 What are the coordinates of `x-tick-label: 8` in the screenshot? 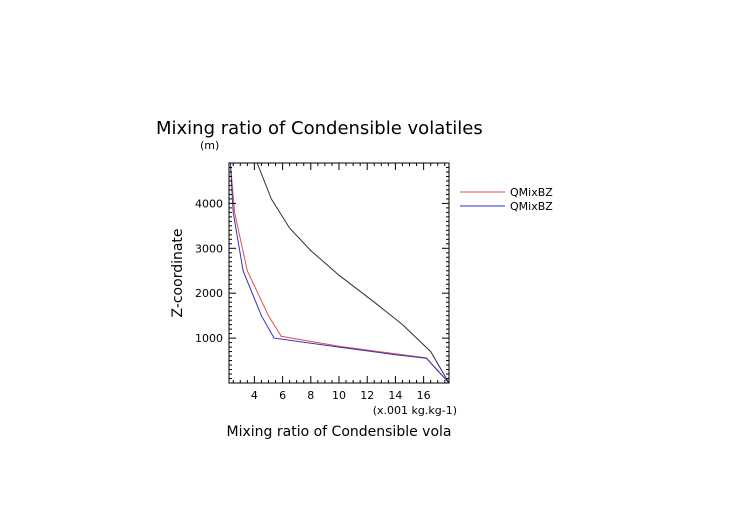 It's located at (310, 395).